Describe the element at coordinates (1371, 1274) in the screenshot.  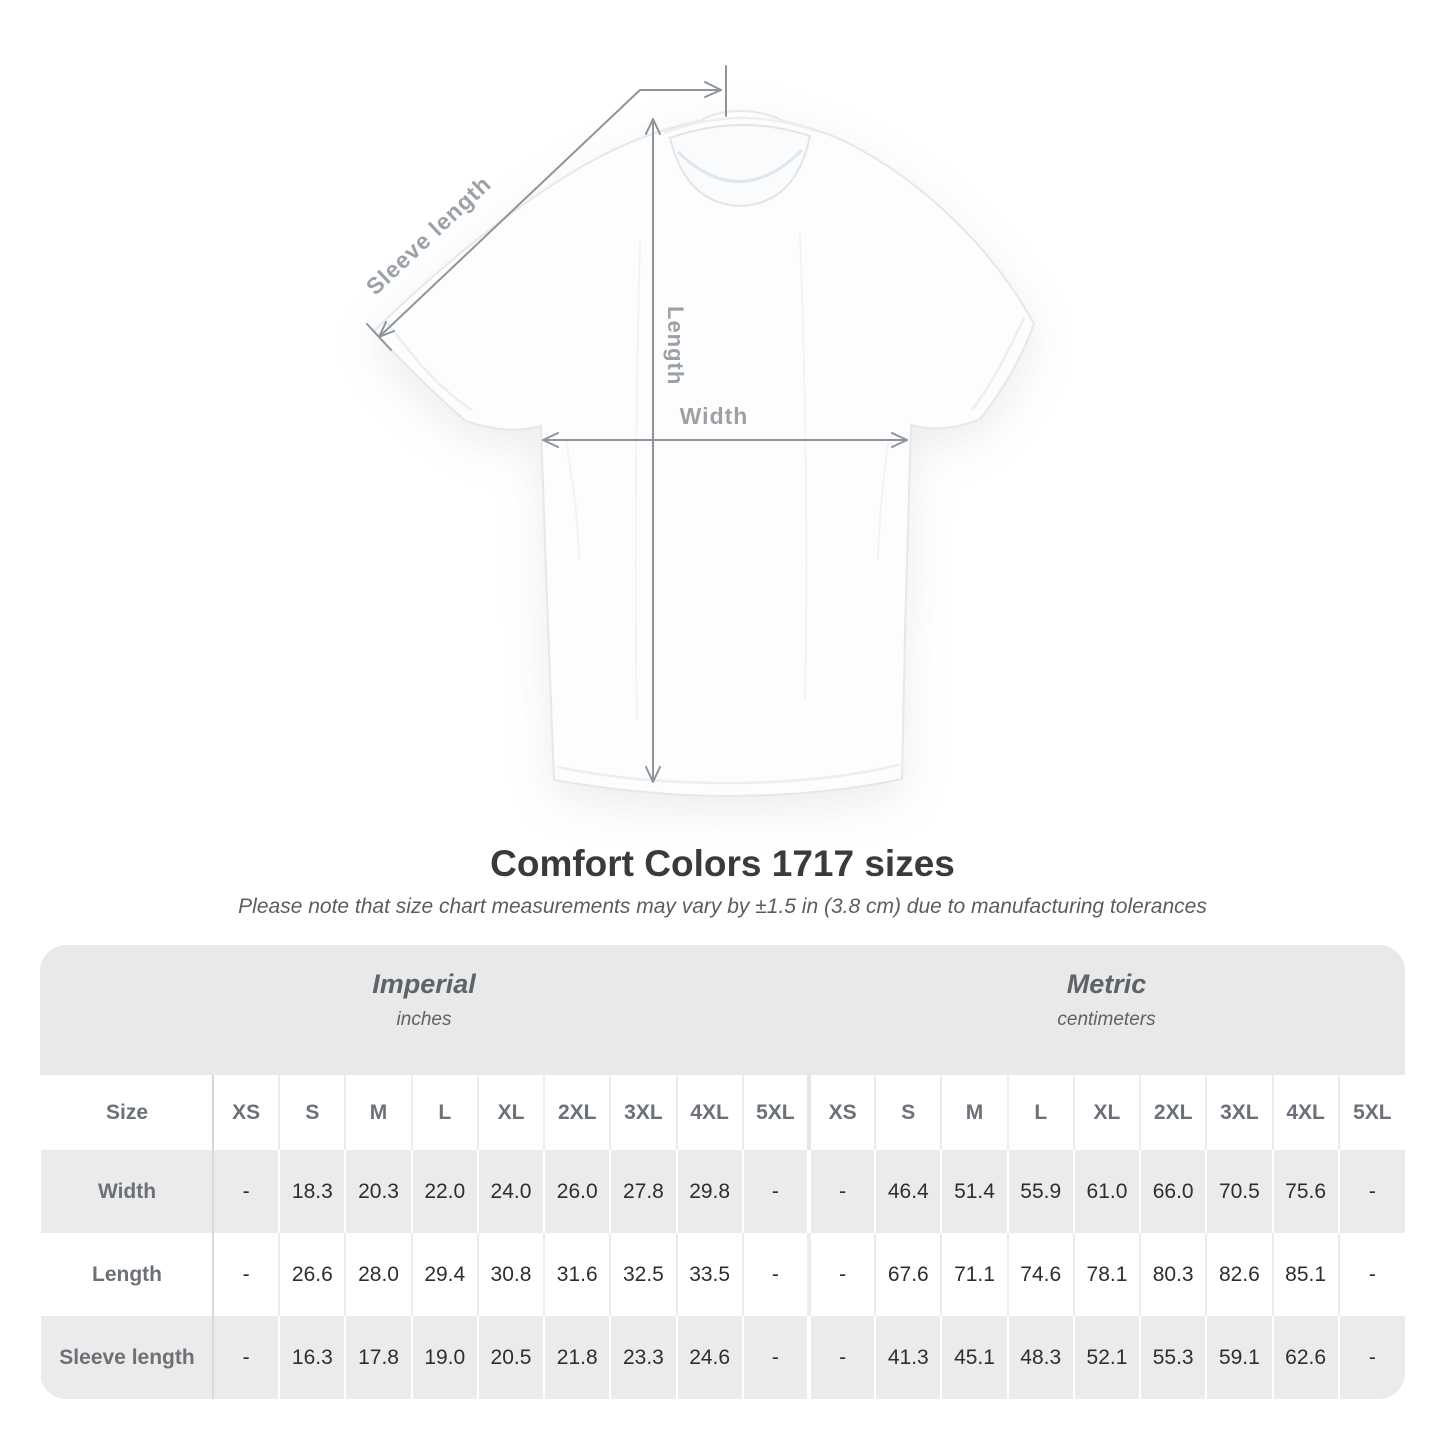
I see `cell-metric-length-5xl: -` at that location.